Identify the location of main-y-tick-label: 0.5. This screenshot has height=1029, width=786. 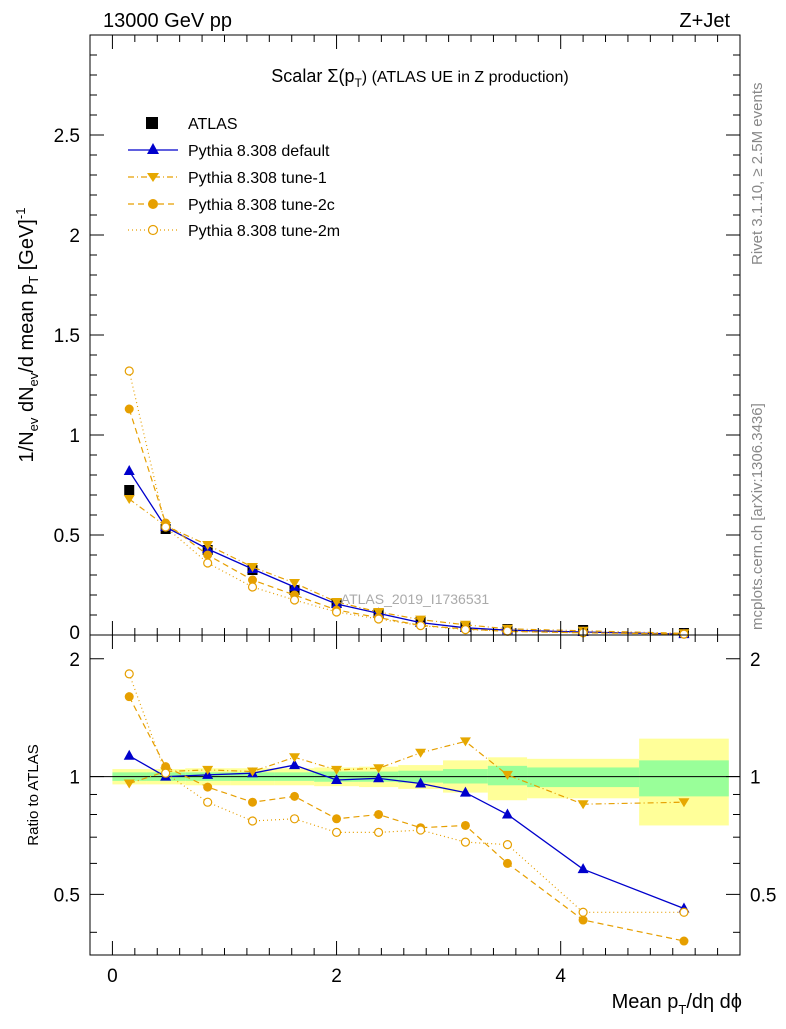
(67, 536).